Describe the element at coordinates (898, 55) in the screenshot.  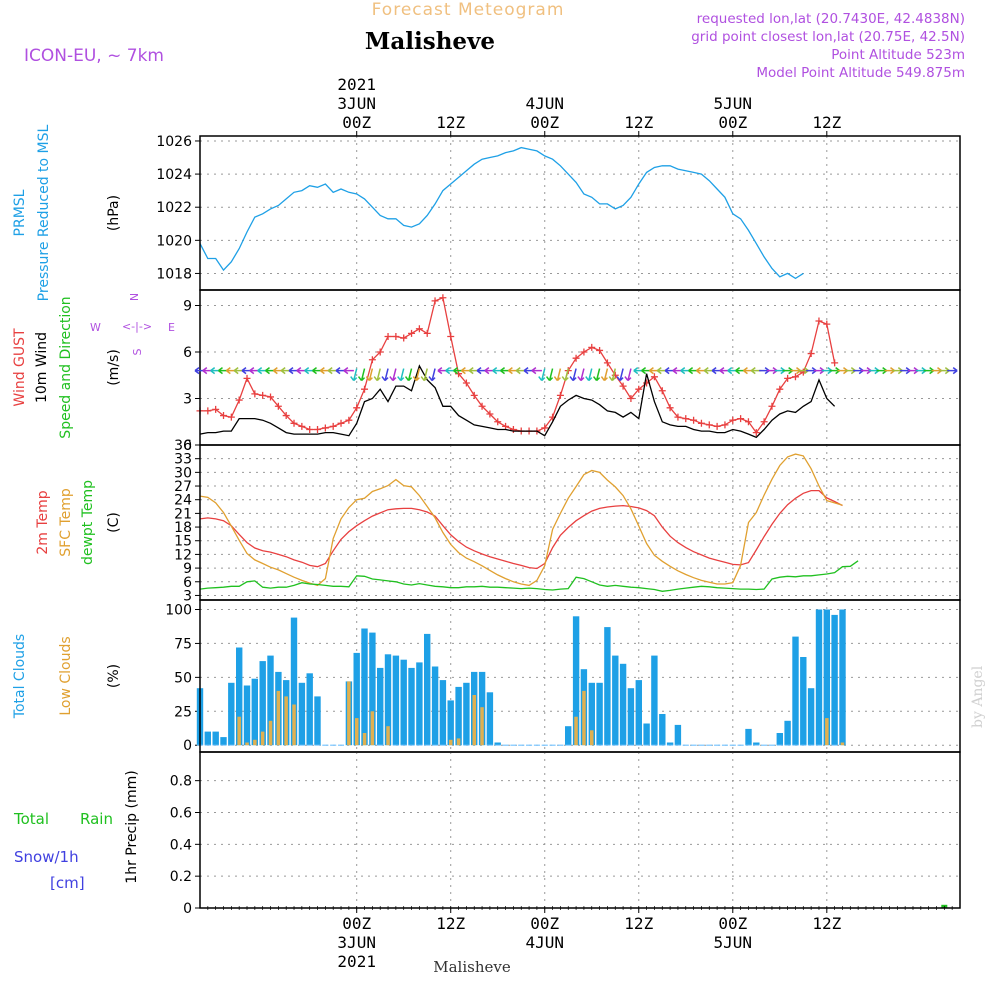
I see `point-altitude: Point Altitude 523m` at that location.